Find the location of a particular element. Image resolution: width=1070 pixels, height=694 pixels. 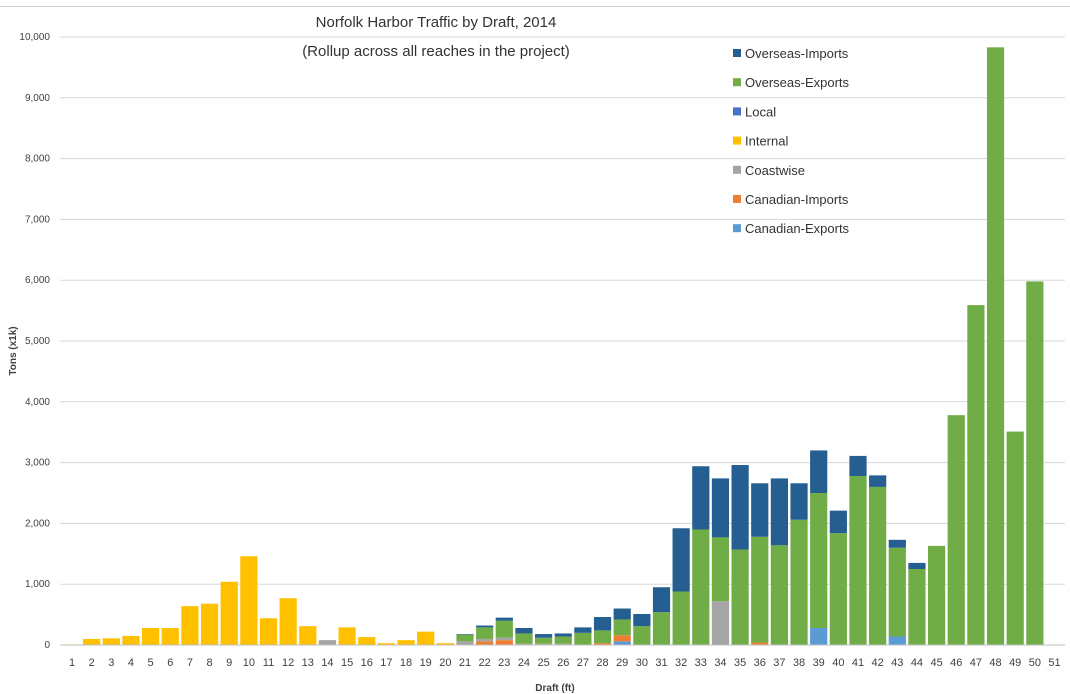

x-tick-label: 17 is located at coordinates (386, 663).